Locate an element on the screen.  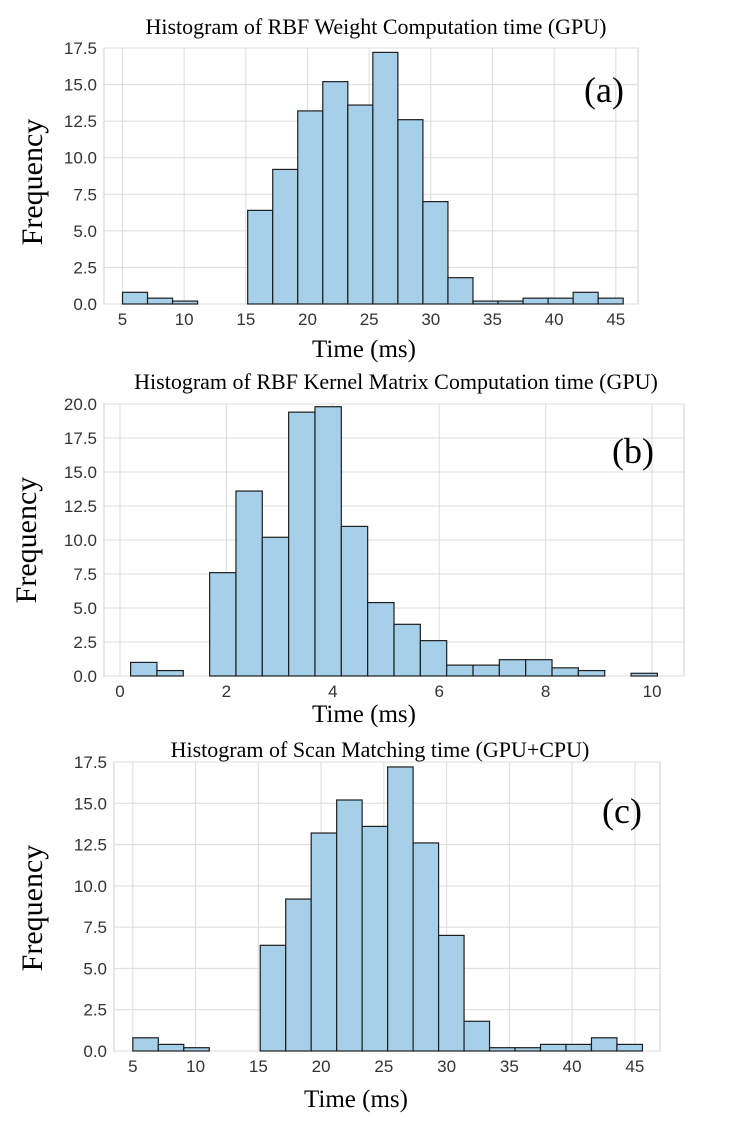
x-tick-label: 2 is located at coordinates (226, 691).